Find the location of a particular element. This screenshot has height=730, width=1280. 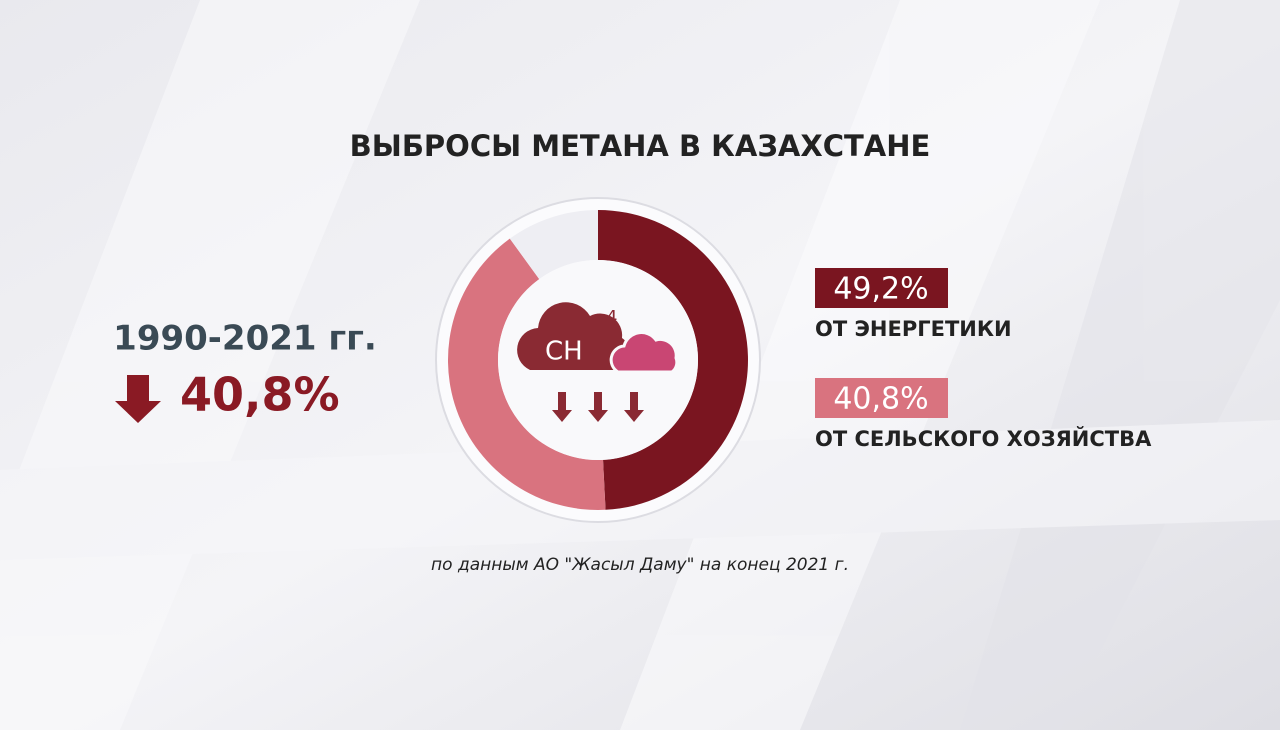

value-label: 49,2% is located at coordinates (880, 289).